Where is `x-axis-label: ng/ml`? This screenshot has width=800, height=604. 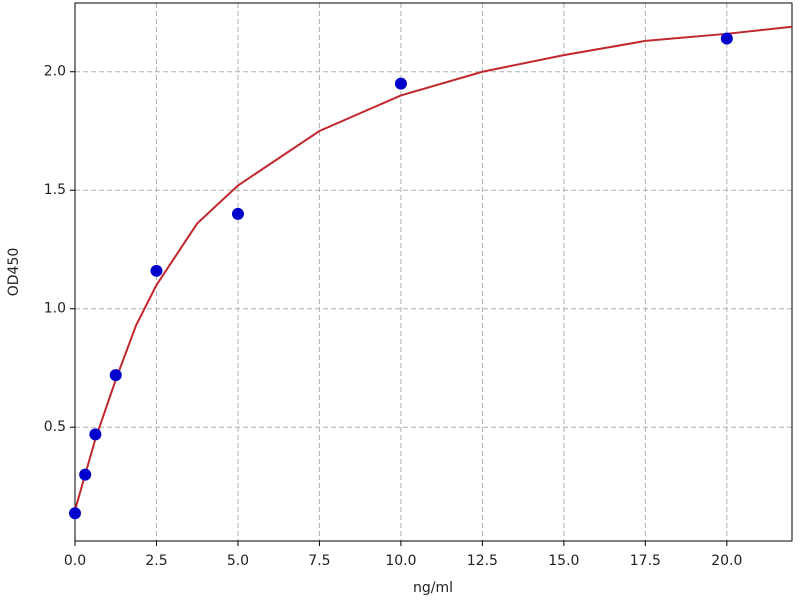 x-axis-label: ng/ml is located at coordinates (433, 588).